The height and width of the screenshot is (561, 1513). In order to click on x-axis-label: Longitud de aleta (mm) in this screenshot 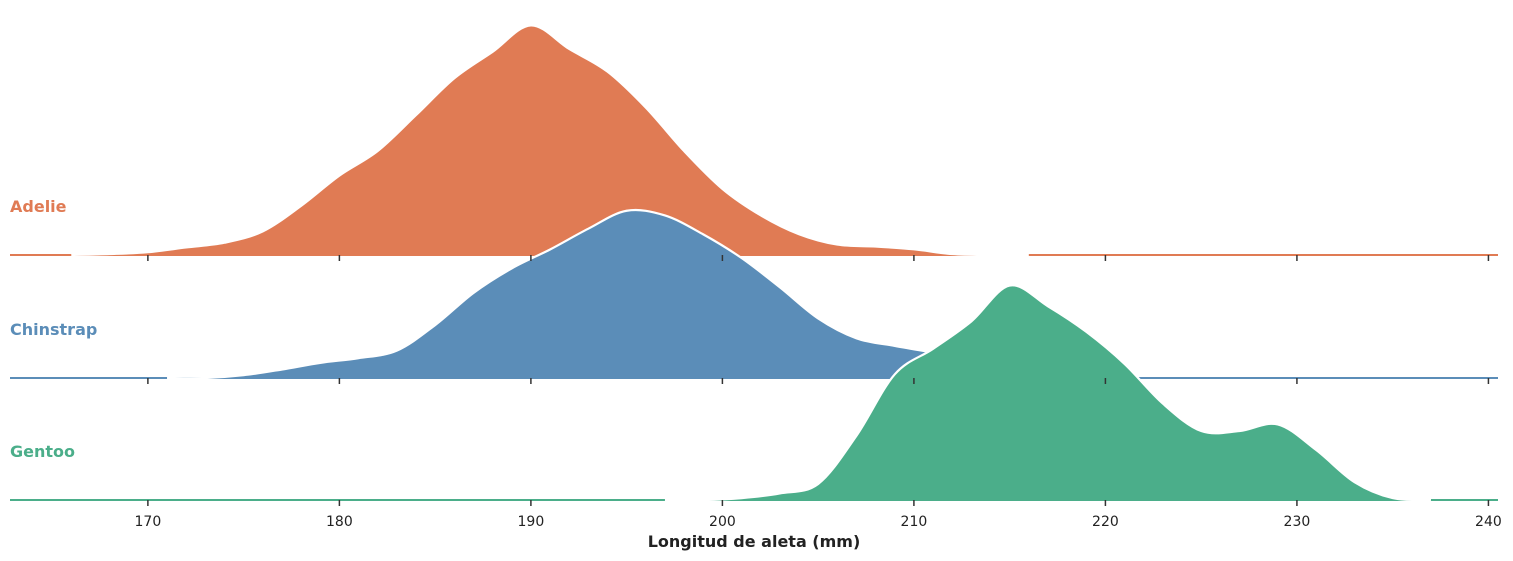, I will do `click(754, 541)`.